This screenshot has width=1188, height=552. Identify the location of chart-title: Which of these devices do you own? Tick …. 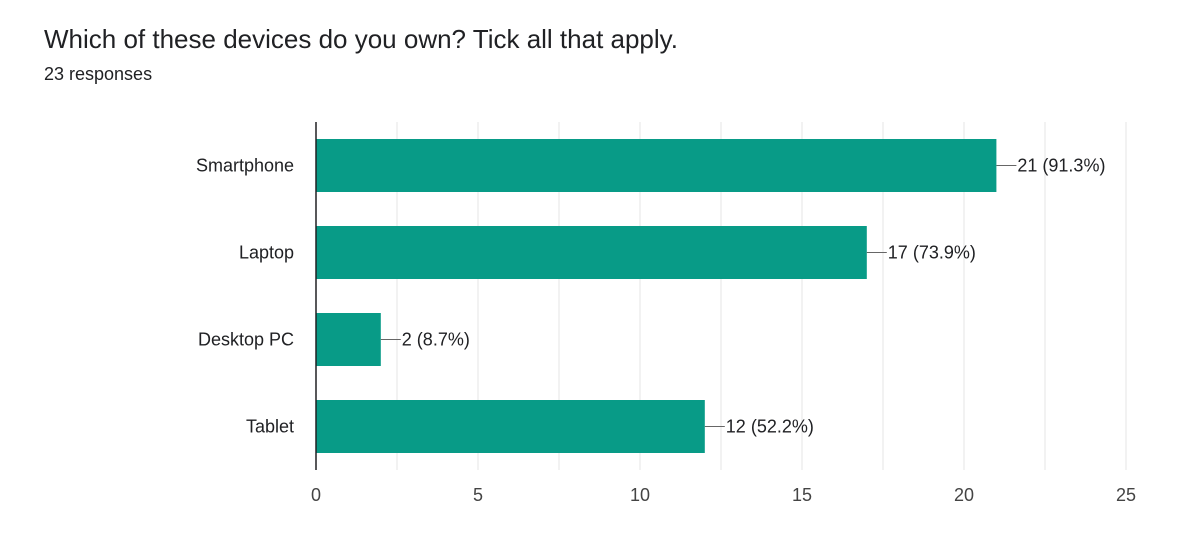
(361, 39).